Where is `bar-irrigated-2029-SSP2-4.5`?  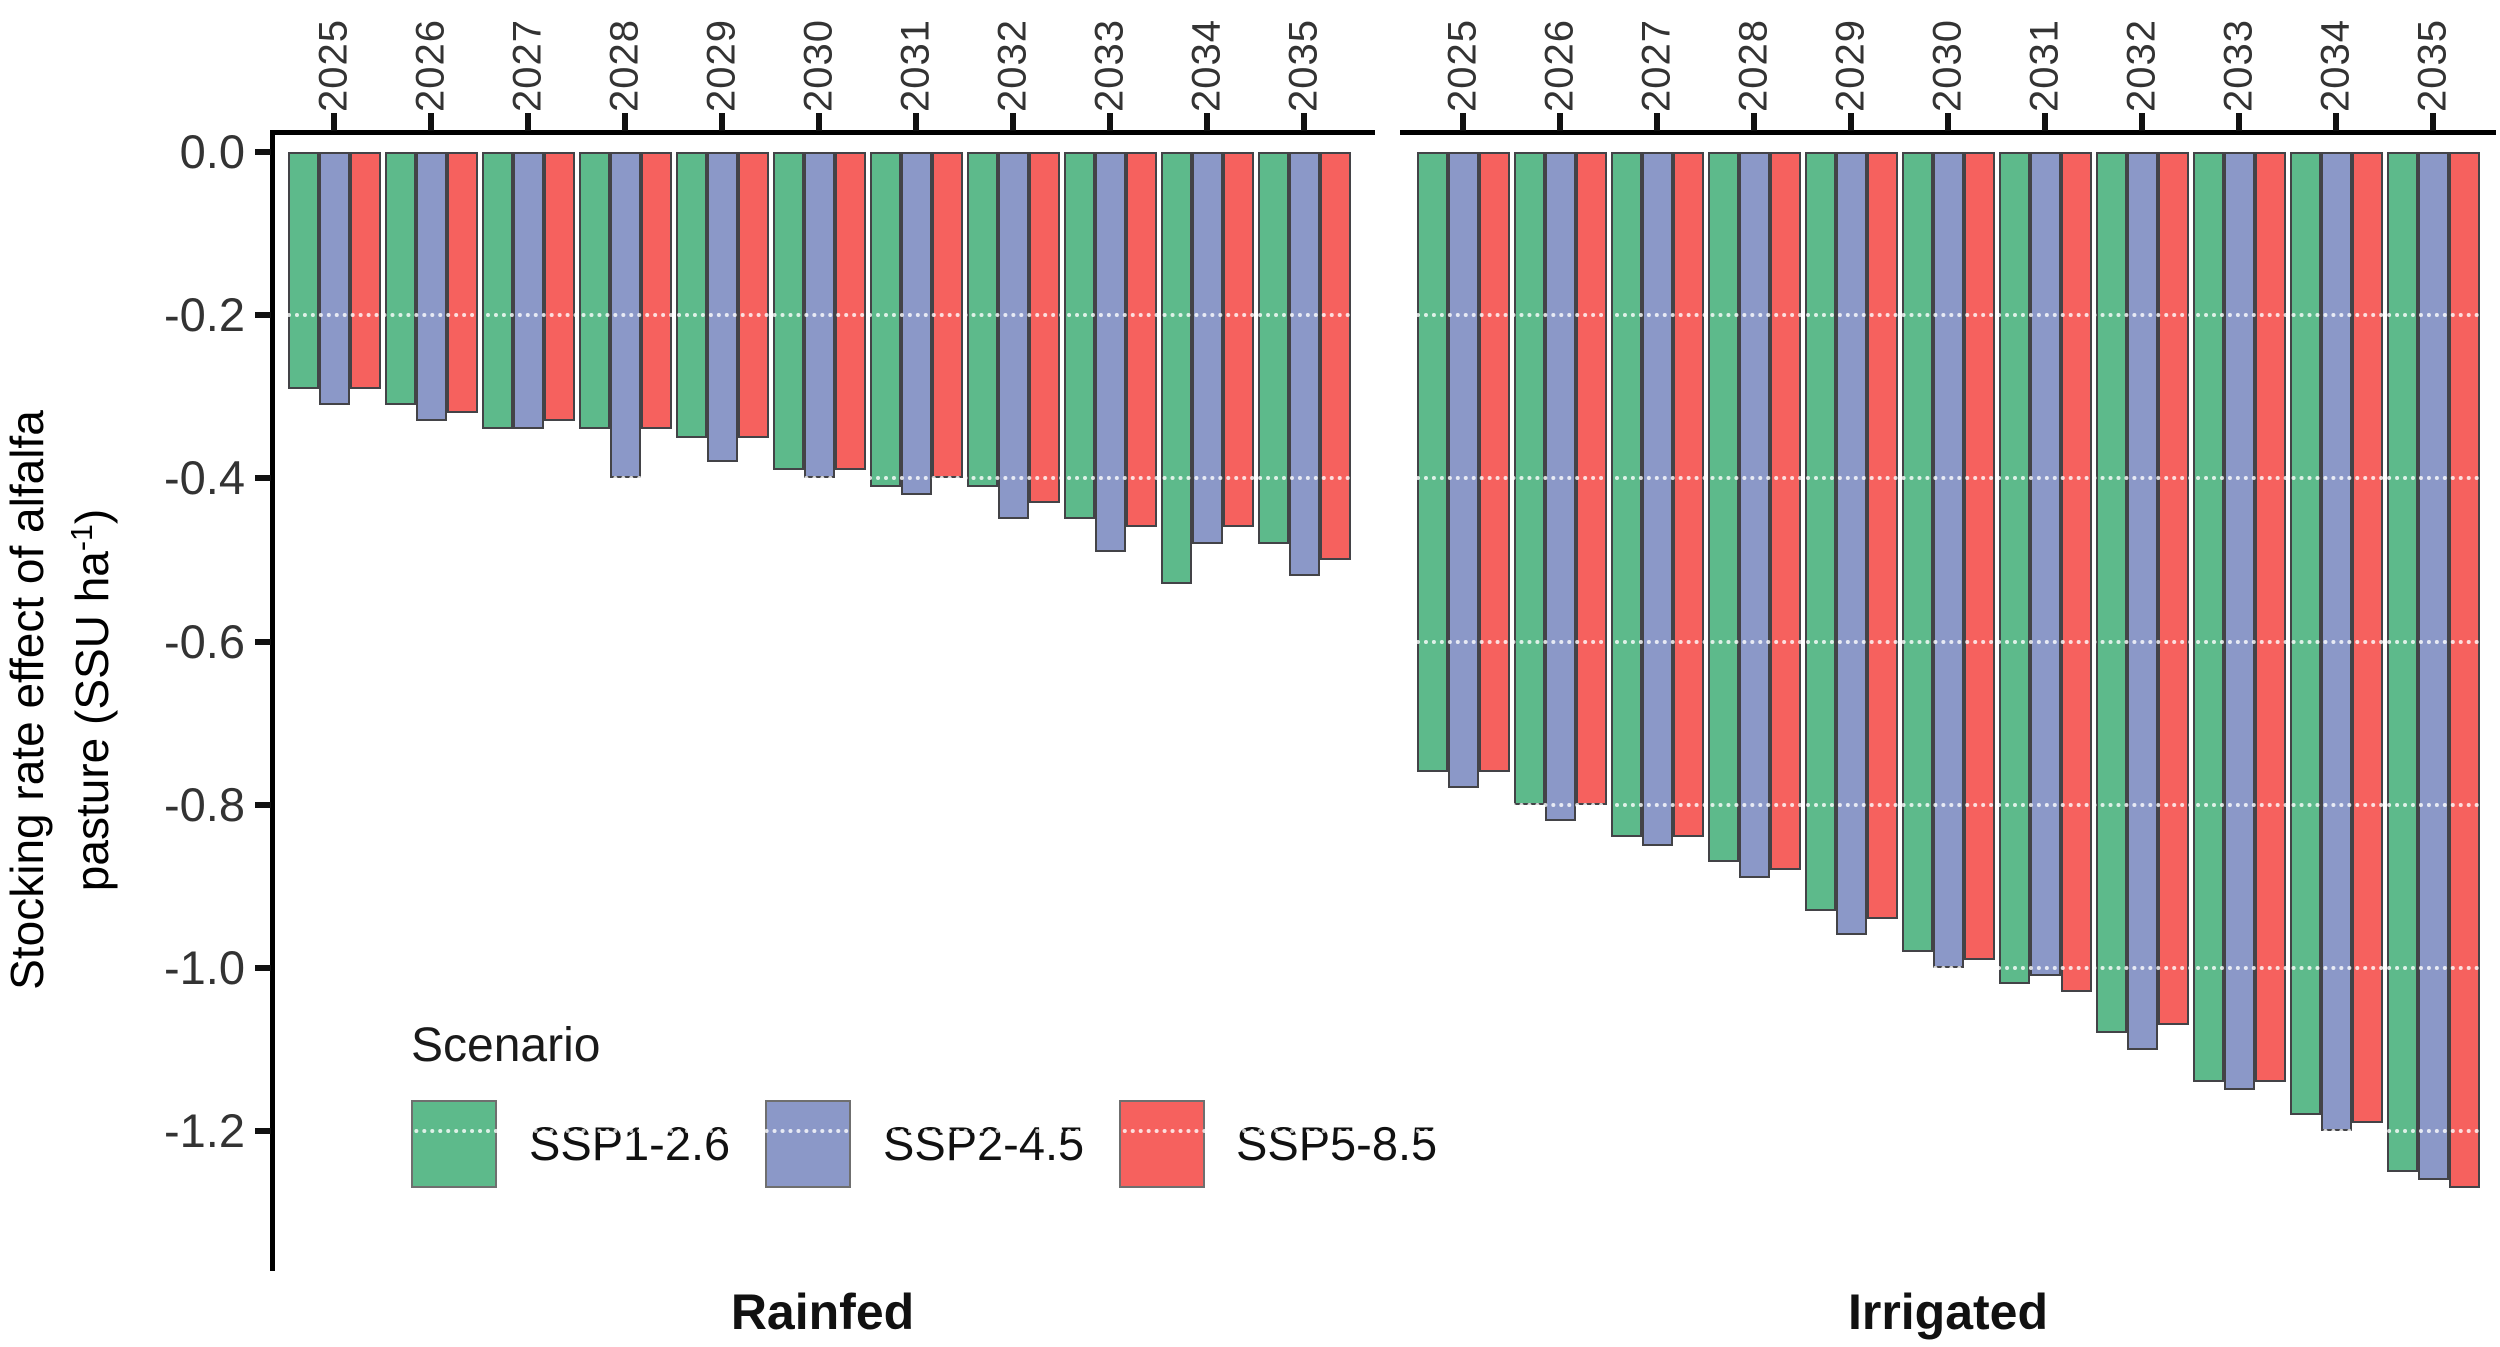 bar-irrigated-2029-SSP2-4.5 is located at coordinates (1851, 543).